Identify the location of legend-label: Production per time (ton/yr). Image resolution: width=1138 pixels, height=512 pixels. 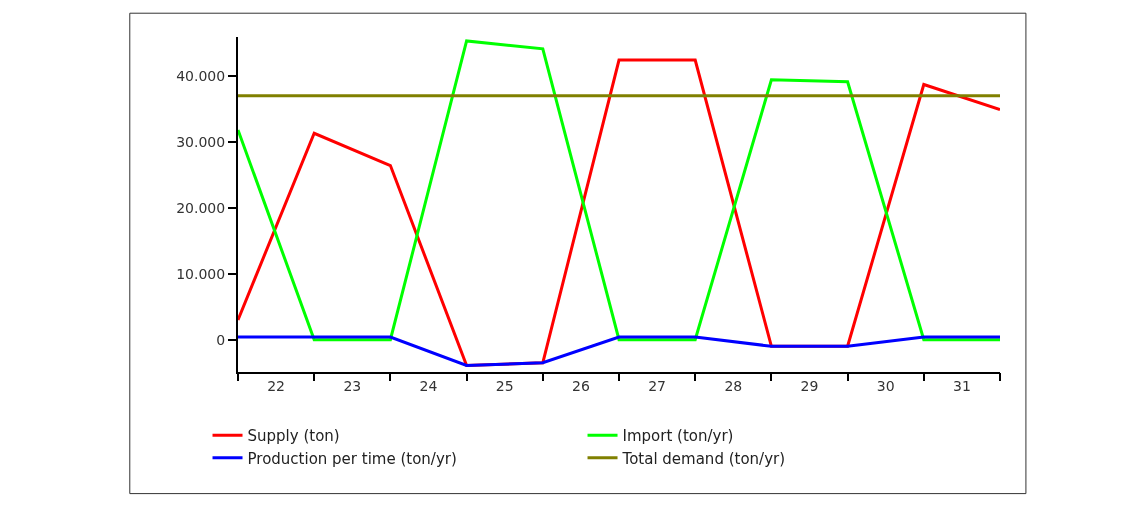
(352, 458).